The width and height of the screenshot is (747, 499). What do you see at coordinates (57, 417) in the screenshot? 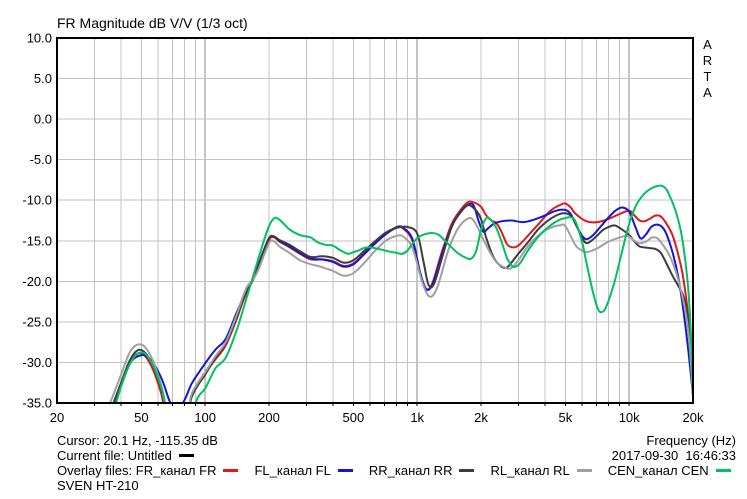
I see `x-tick-label: 20` at bounding box center [57, 417].